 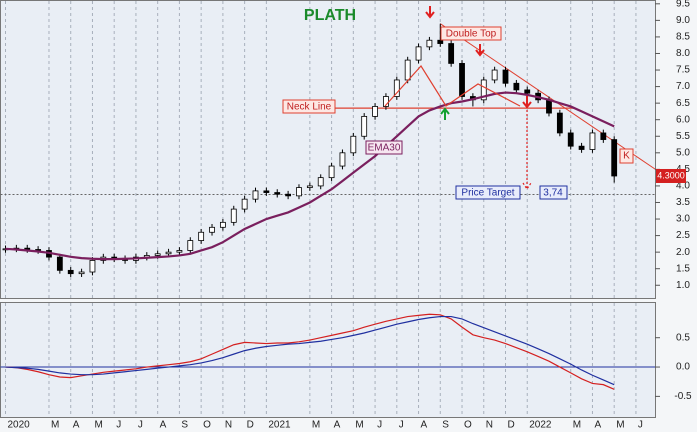 What do you see at coordinates (683, 53) in the screenshot?
I see `y-tick-label: 8.0` at bounding box center [683, 53].